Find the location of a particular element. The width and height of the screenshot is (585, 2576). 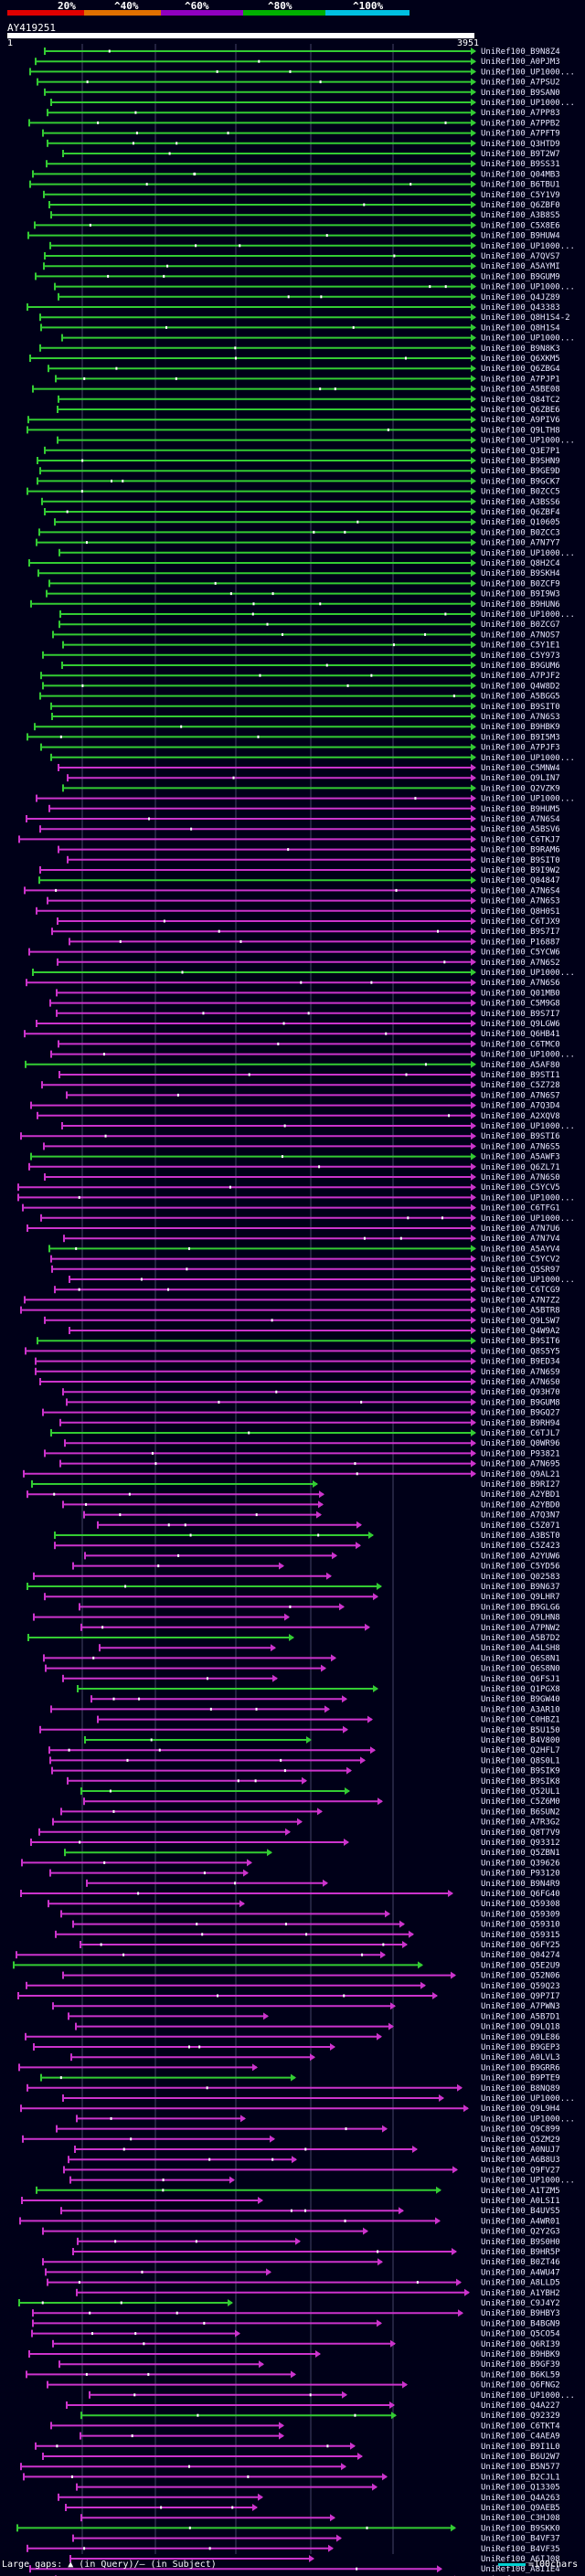

hit-row: UniRef100_Q8S0L1 is located at coordinates (304, 1760).